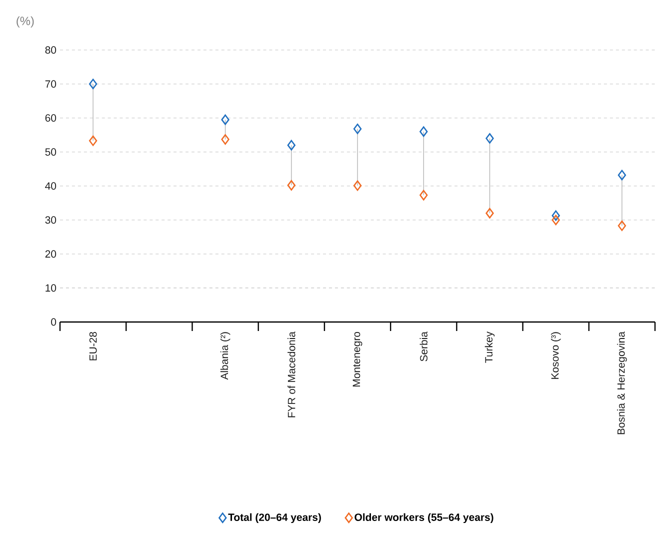 The image size is (662, 536). Describe the element at coordinates (292, 375) in the screenshot. I see `x-tick-label: FYR of Macedonia` at that location.